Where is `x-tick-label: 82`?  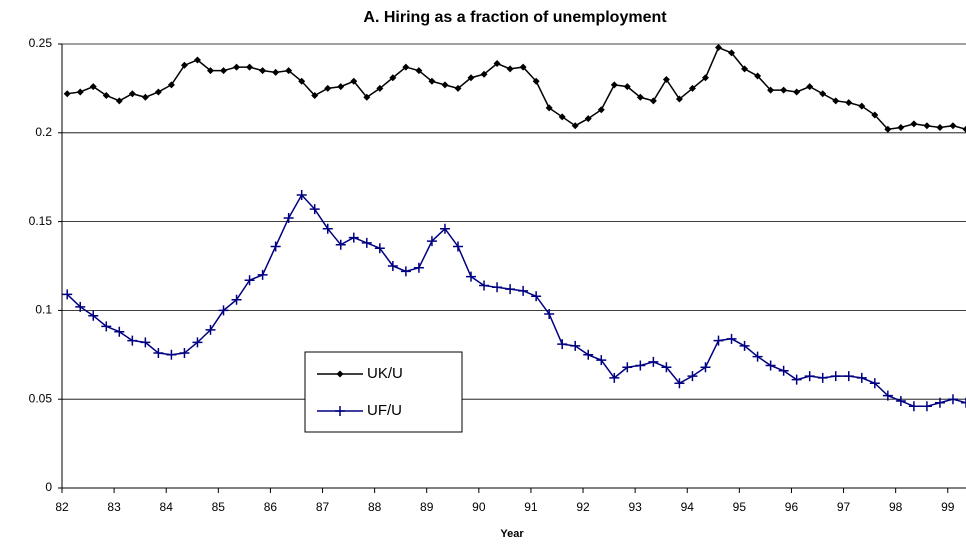 x-tick-label: 82 is located at coordinates (62, 507).